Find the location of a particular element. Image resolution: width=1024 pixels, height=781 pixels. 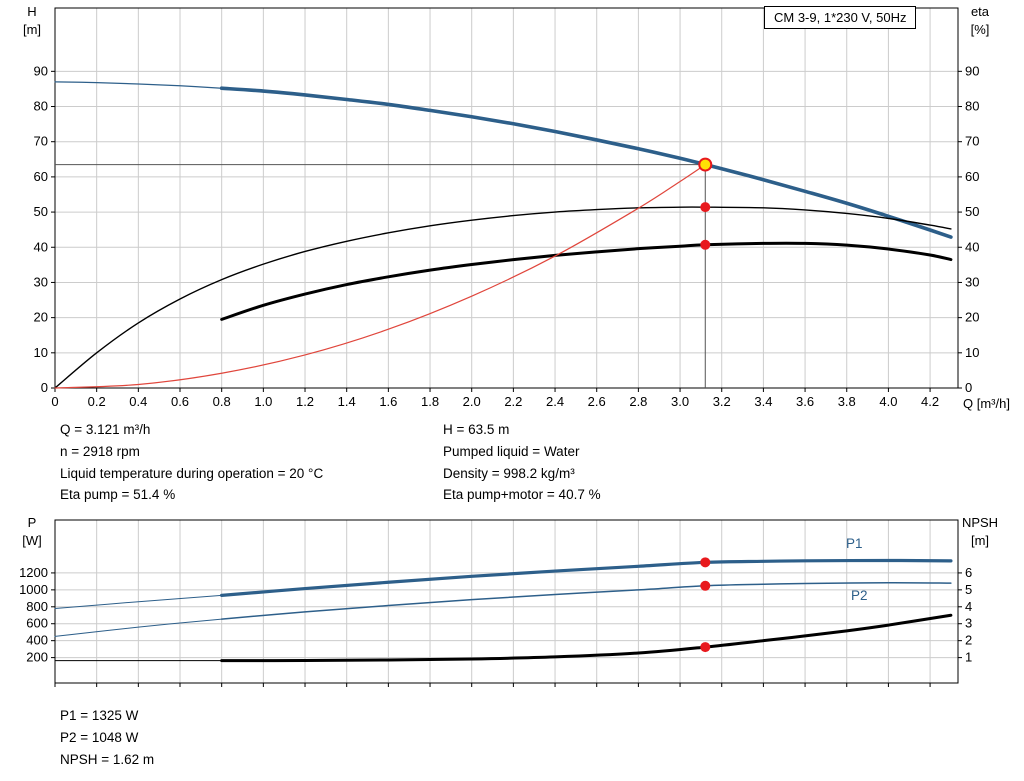

tick-label: 3.2 is located at coordinates (722, 401).